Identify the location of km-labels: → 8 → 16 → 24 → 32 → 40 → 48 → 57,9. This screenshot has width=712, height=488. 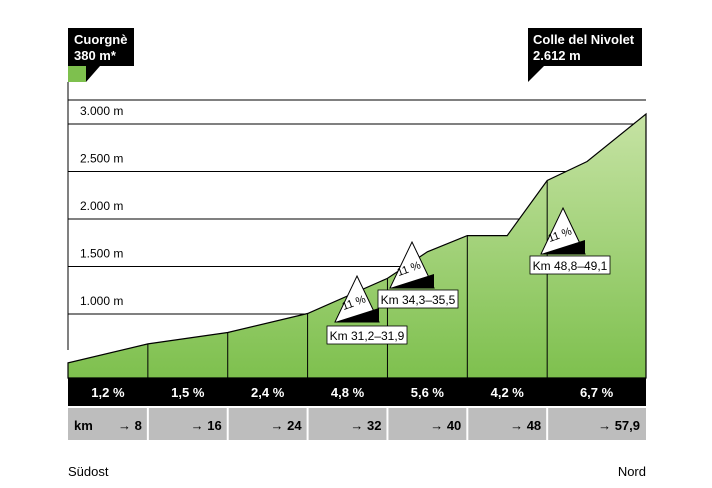
(379, 425).